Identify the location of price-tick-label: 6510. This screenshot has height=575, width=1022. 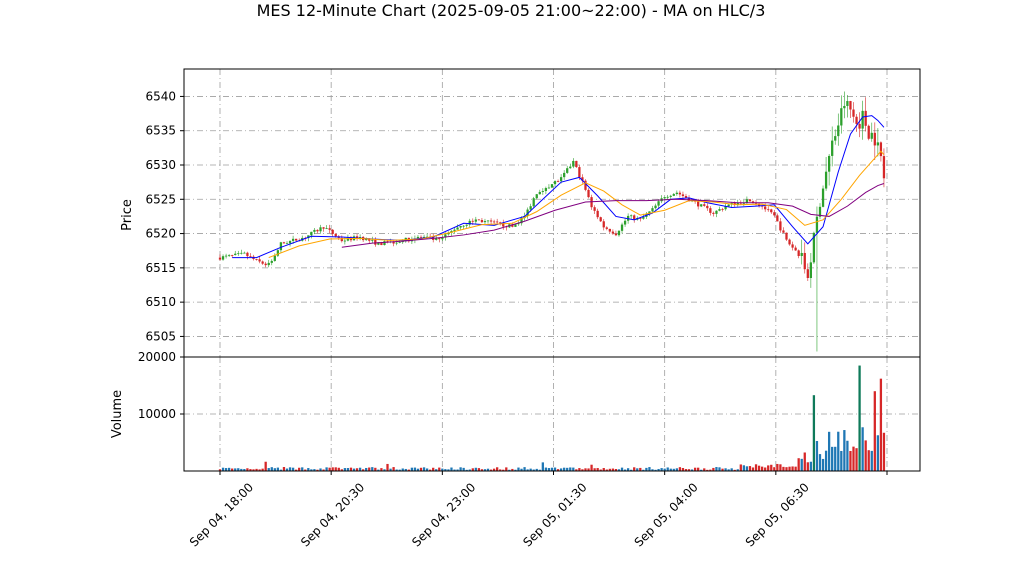
(160, 302).